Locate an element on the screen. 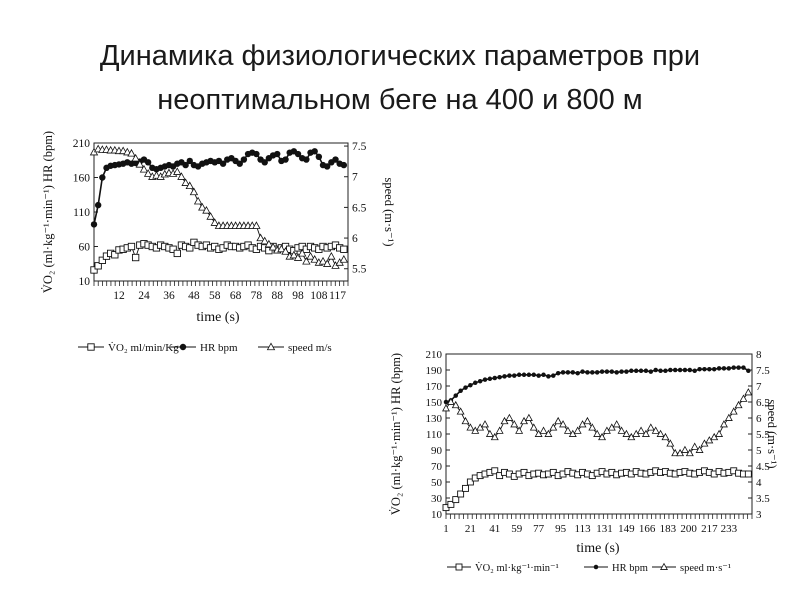 This screenshot has height=600, width=800. legend-label: V̇O₂ ml·kg⁻¹·min⁻¹ is located at coordinates (517, 568).